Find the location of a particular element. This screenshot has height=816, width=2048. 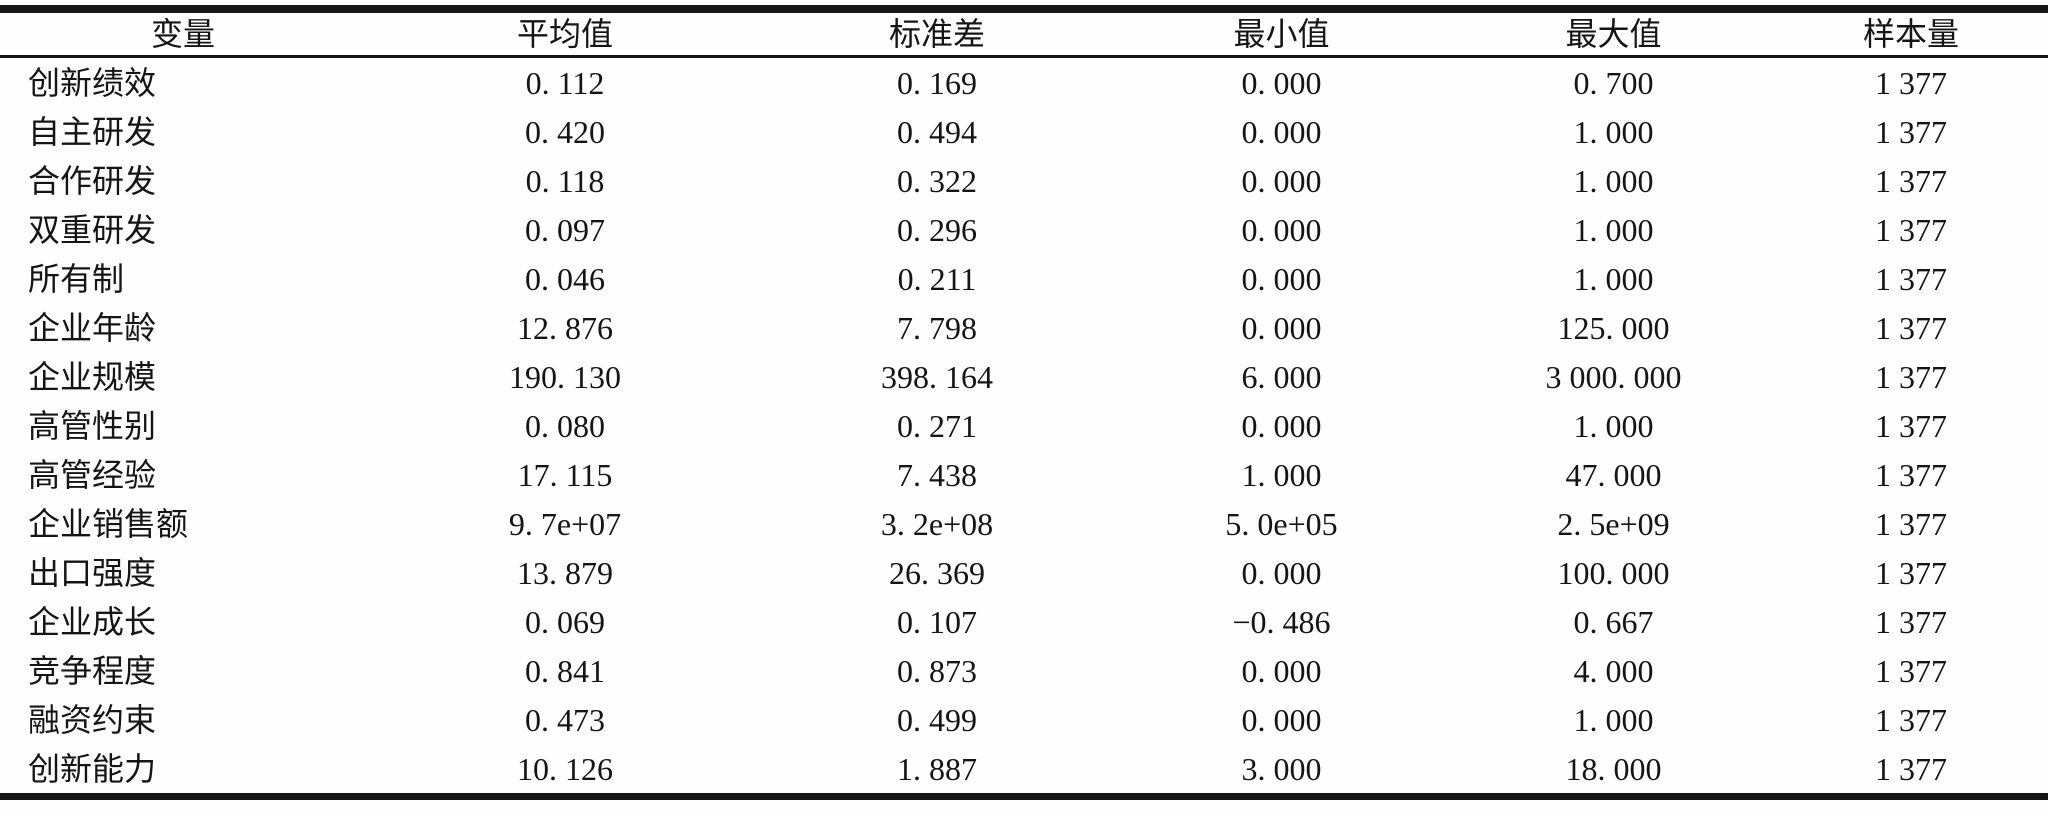

table-row: 合作研发 0. 118 0. 322 0. 000 1. 000 1 377 is located at coordinates (1024, 180).